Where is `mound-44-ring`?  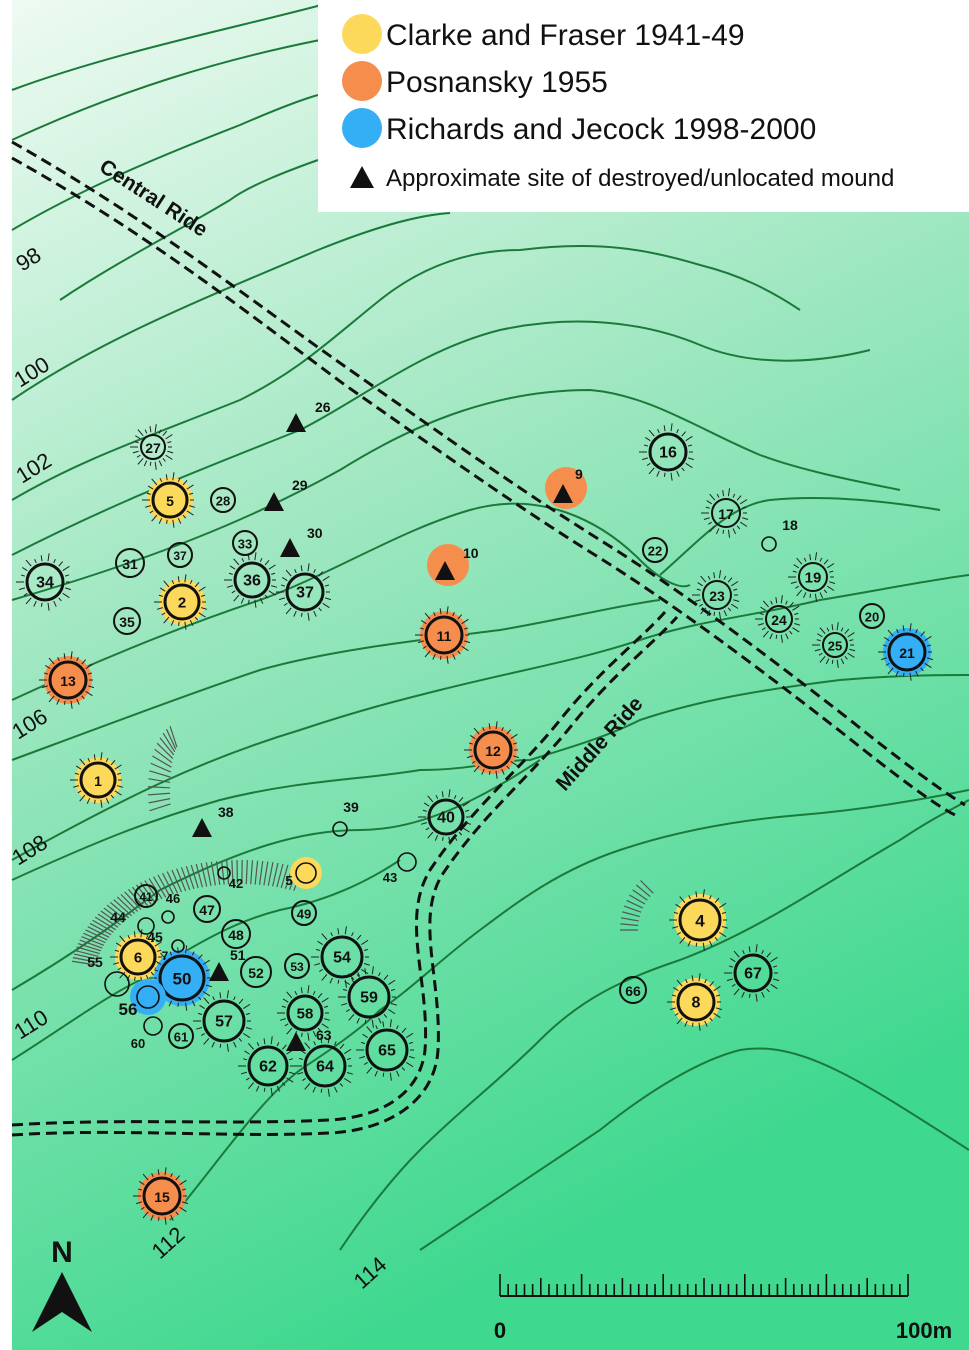 mound-44-ring is located at coordinates (146, 926).